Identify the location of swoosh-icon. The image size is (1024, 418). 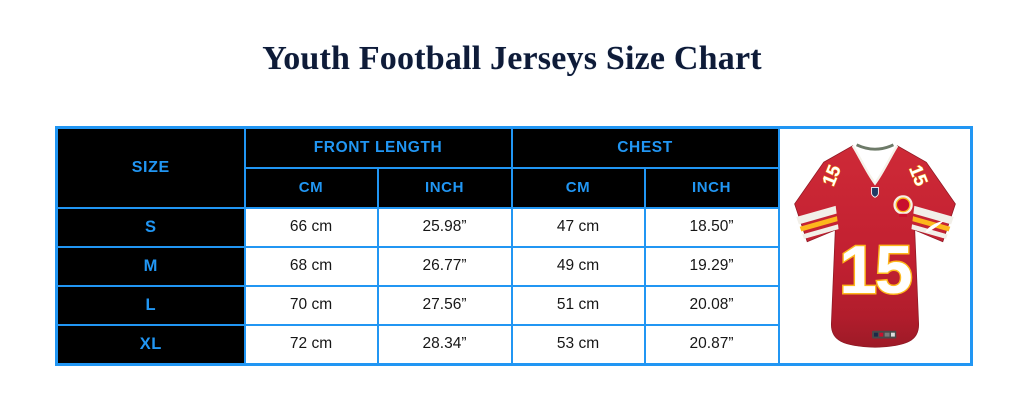
(934, 226).